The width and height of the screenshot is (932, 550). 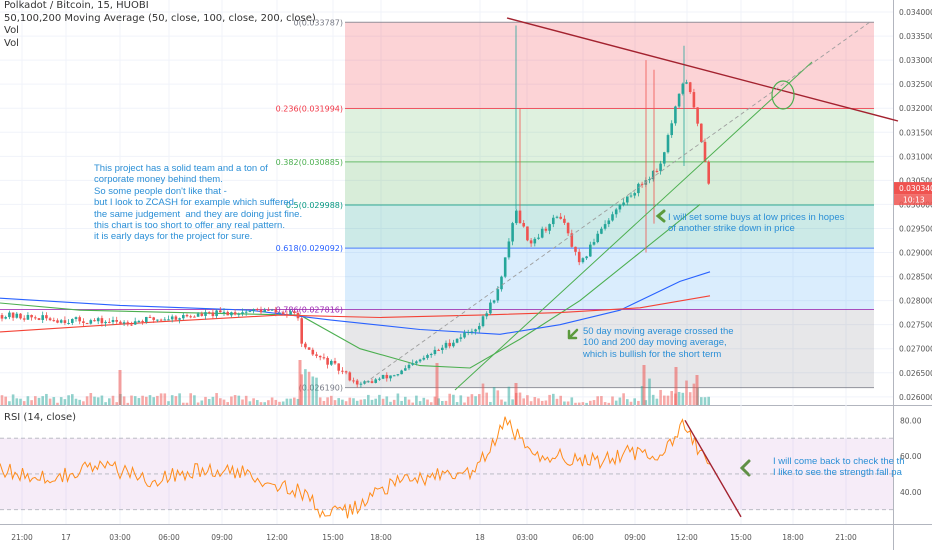 I want to click on fib-level-label: 0.236(0.031994), so click(x=309, y=109).